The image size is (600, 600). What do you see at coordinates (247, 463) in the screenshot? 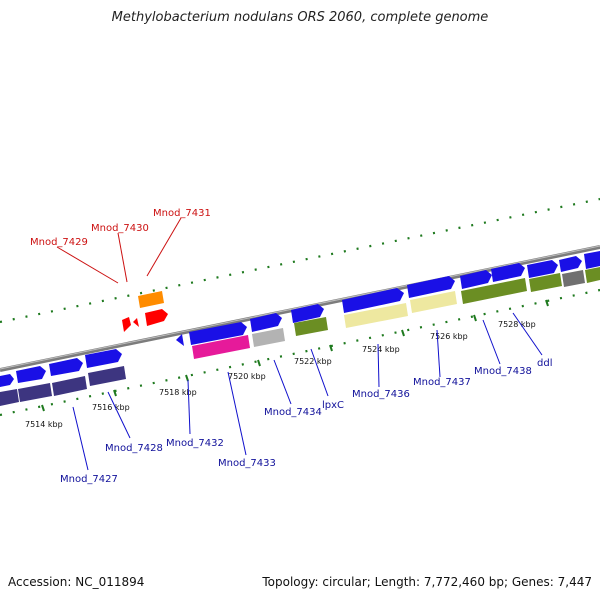
I see `gene-label: Mnod_7433` at bounding box center [247, 463].